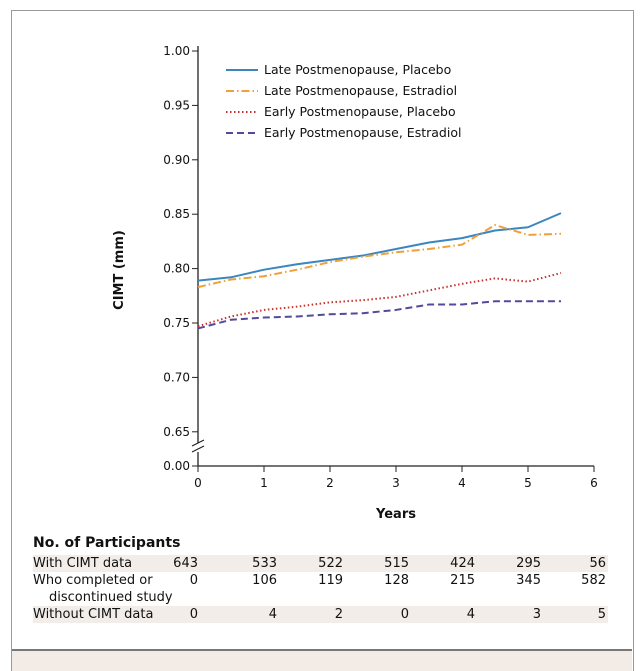 The width and height of the screenshot is (644, 671). Describe the element at coordinates (93, 580) in the screenshot. I see `row-label: Who completed or` at that location.